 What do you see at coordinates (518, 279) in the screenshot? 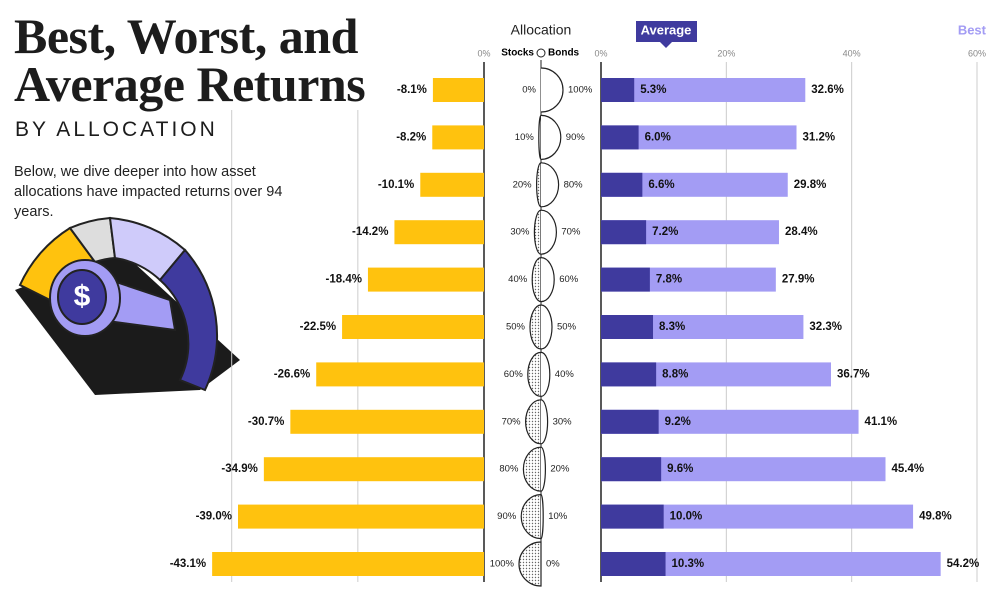
I see `stocks-label: 40%` at bounding box center [518, 279].